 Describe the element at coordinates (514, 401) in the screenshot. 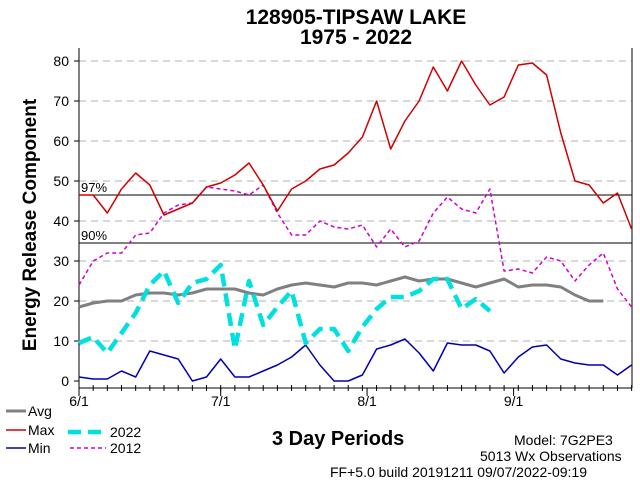

I see `x-tick-label: 9/1` at that location.